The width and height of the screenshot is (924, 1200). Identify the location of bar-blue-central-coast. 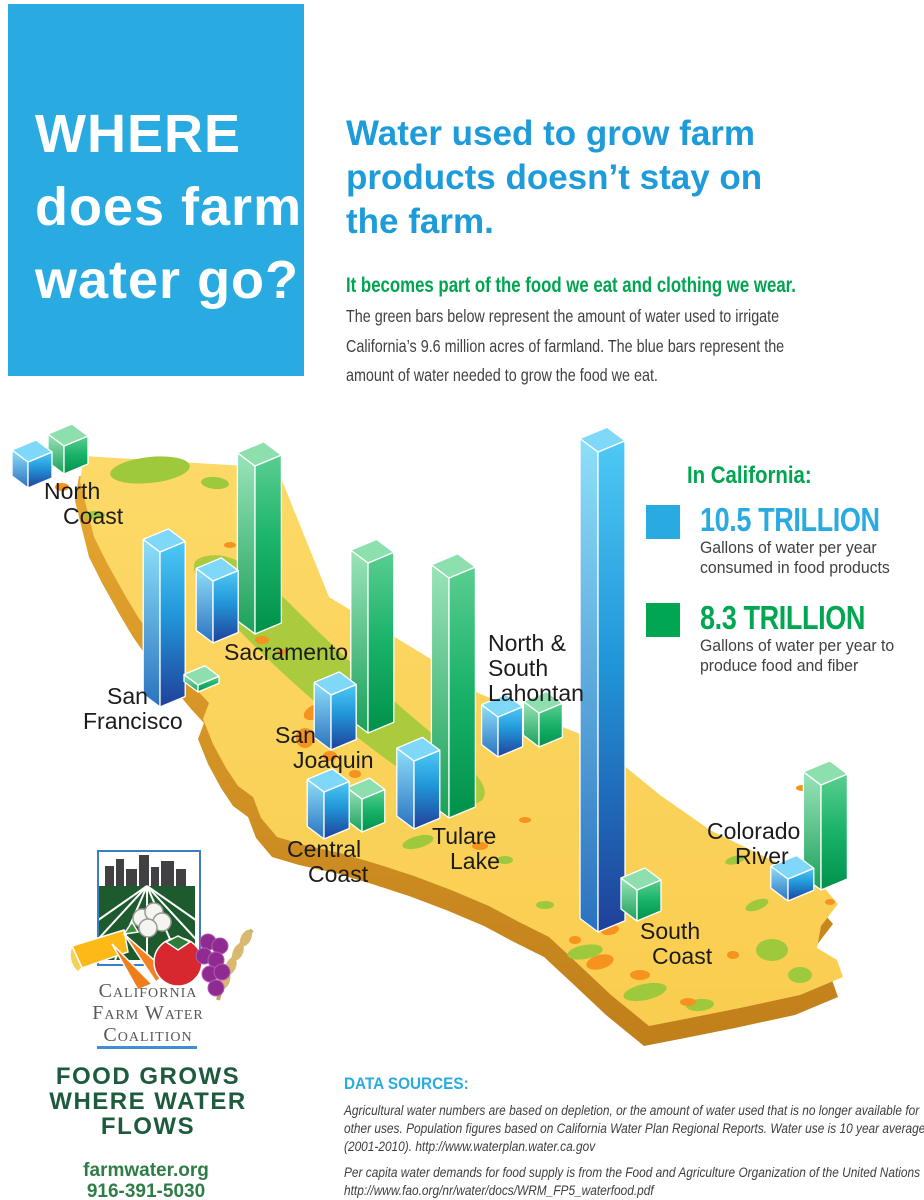
(328, 804).